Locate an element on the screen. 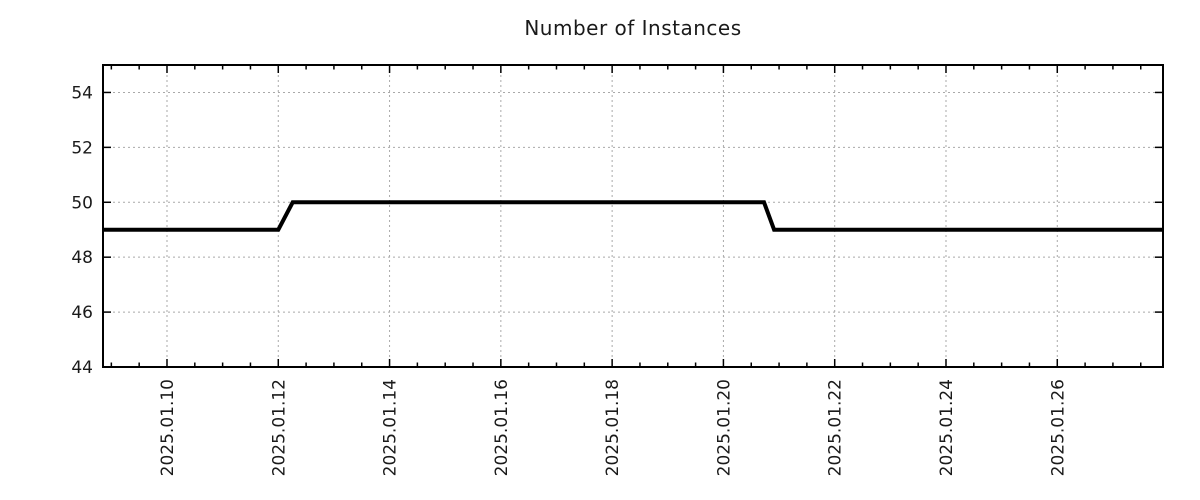 The height and width of the screenshot is (500, 1200). x-tick-label: 2025.01.10 is located at coordinates (168, 427).